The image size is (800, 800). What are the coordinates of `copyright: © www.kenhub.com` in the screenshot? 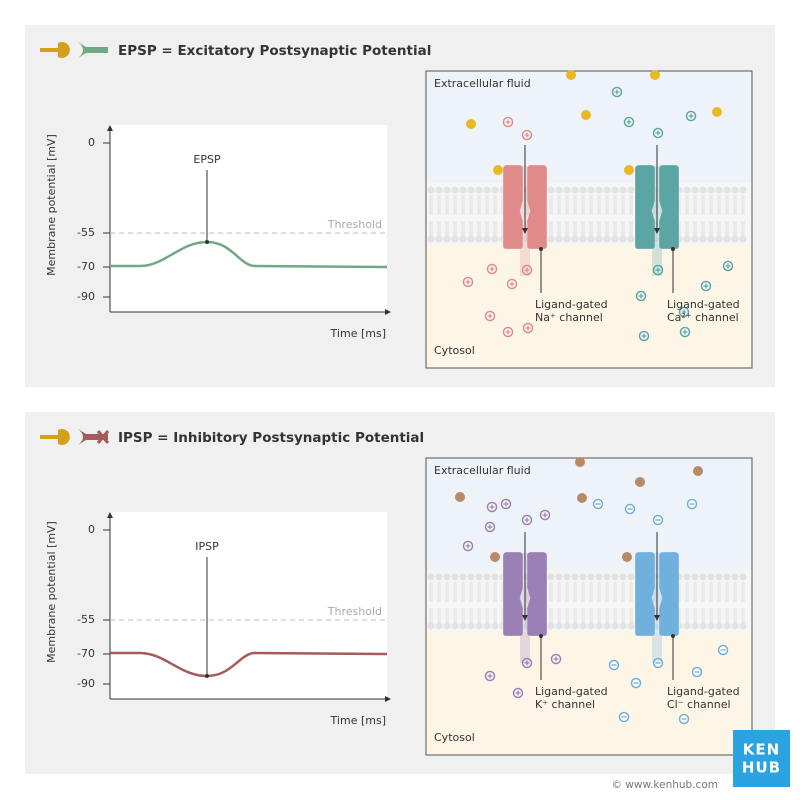 It's located at (664, 785).